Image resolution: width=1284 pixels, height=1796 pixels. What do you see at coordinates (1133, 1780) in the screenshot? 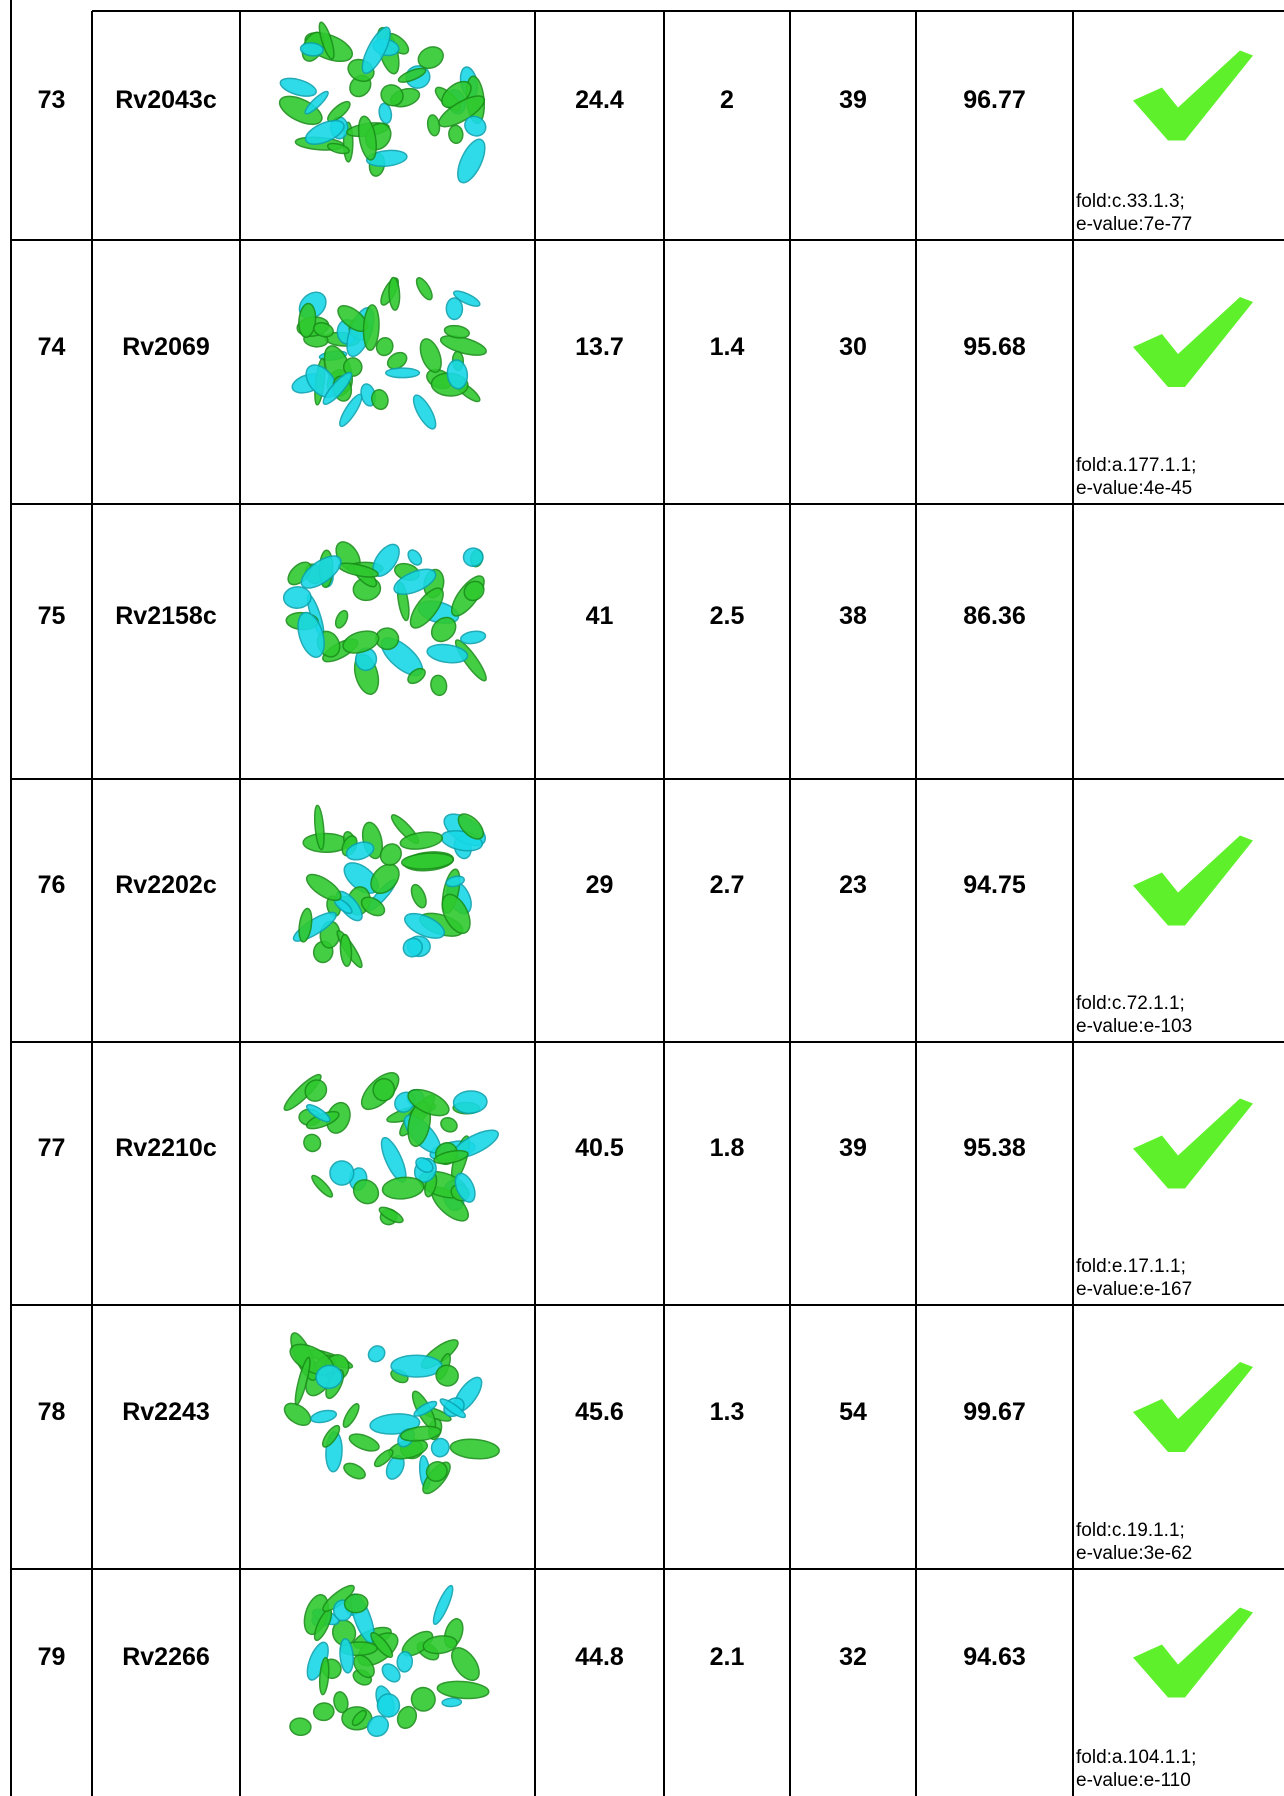
I see `fold-text: e-value:e-110` at bounding box center [1133, 1780].